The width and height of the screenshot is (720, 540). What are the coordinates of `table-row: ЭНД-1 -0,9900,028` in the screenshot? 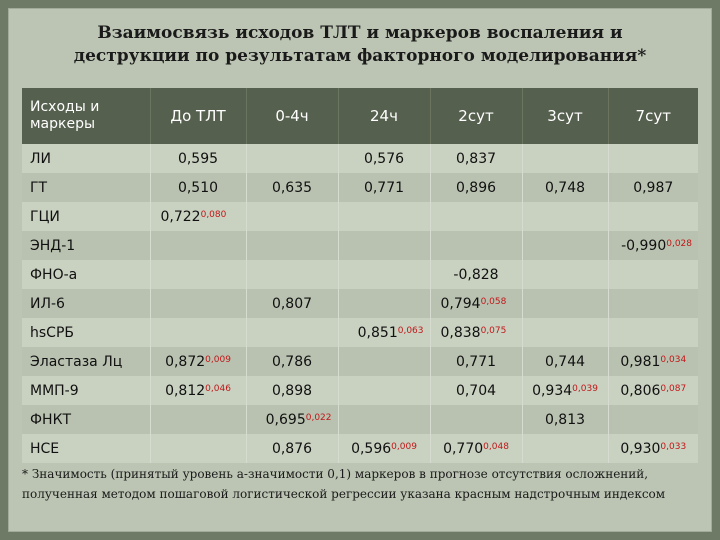 It's located at (360, 245).